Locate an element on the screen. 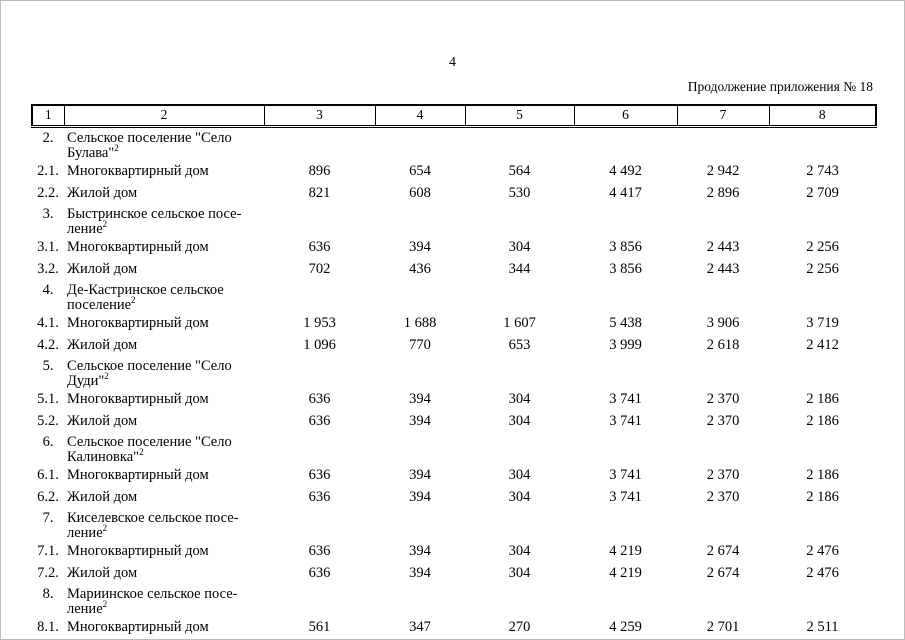 The image size is (905, 640). cell-value: 4 219 is located at coordinates (625, 572).